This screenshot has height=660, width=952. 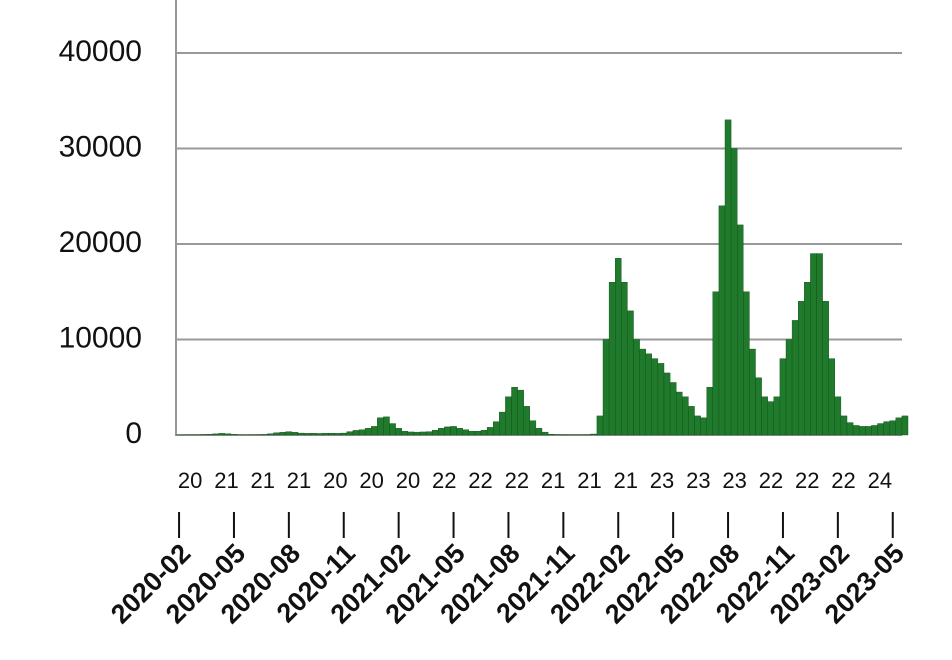 What do you see at coordinates (133, 433) in the screenshot?
I see `y-tick-label: 0` at bounding box center [133, 433].